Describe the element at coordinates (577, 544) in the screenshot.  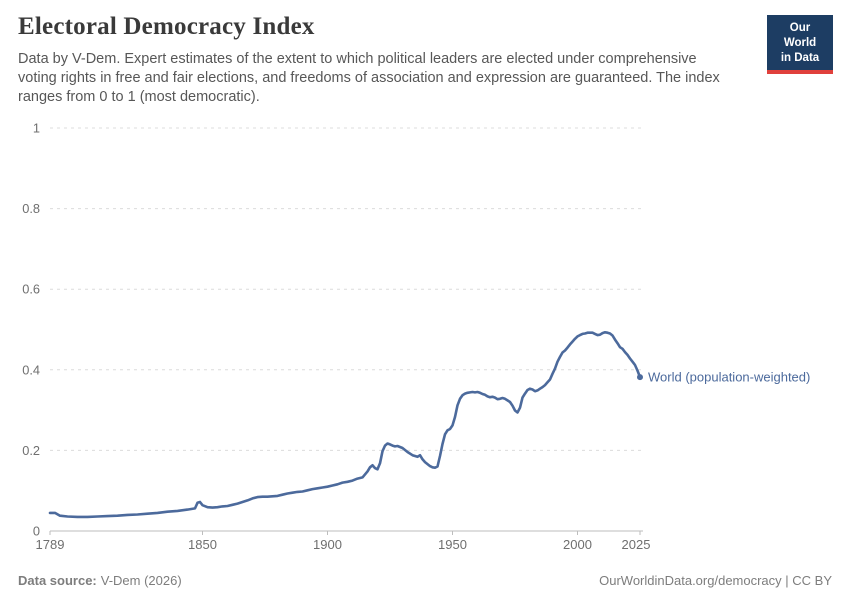
I see `x-tick-label-2000: 2000` at that location.